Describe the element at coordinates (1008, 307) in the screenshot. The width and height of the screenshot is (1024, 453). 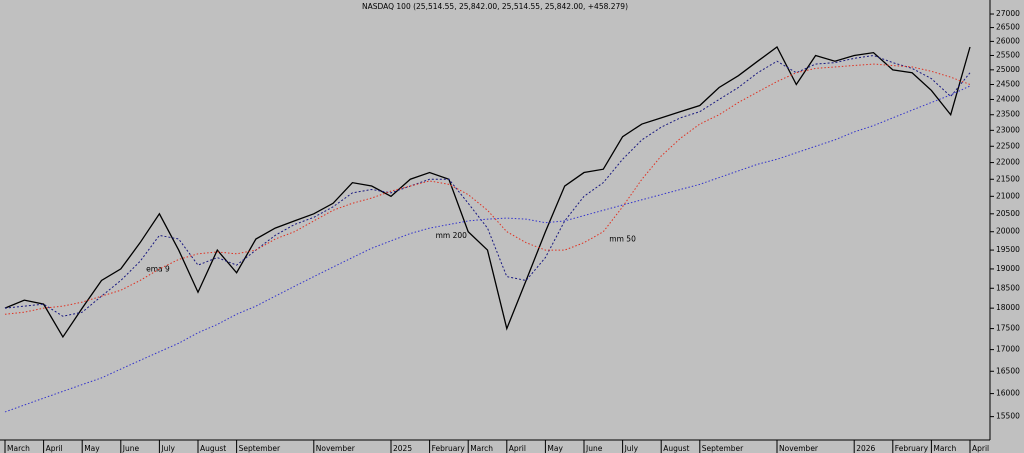
I see `y-tick-label: 18000` at that location.